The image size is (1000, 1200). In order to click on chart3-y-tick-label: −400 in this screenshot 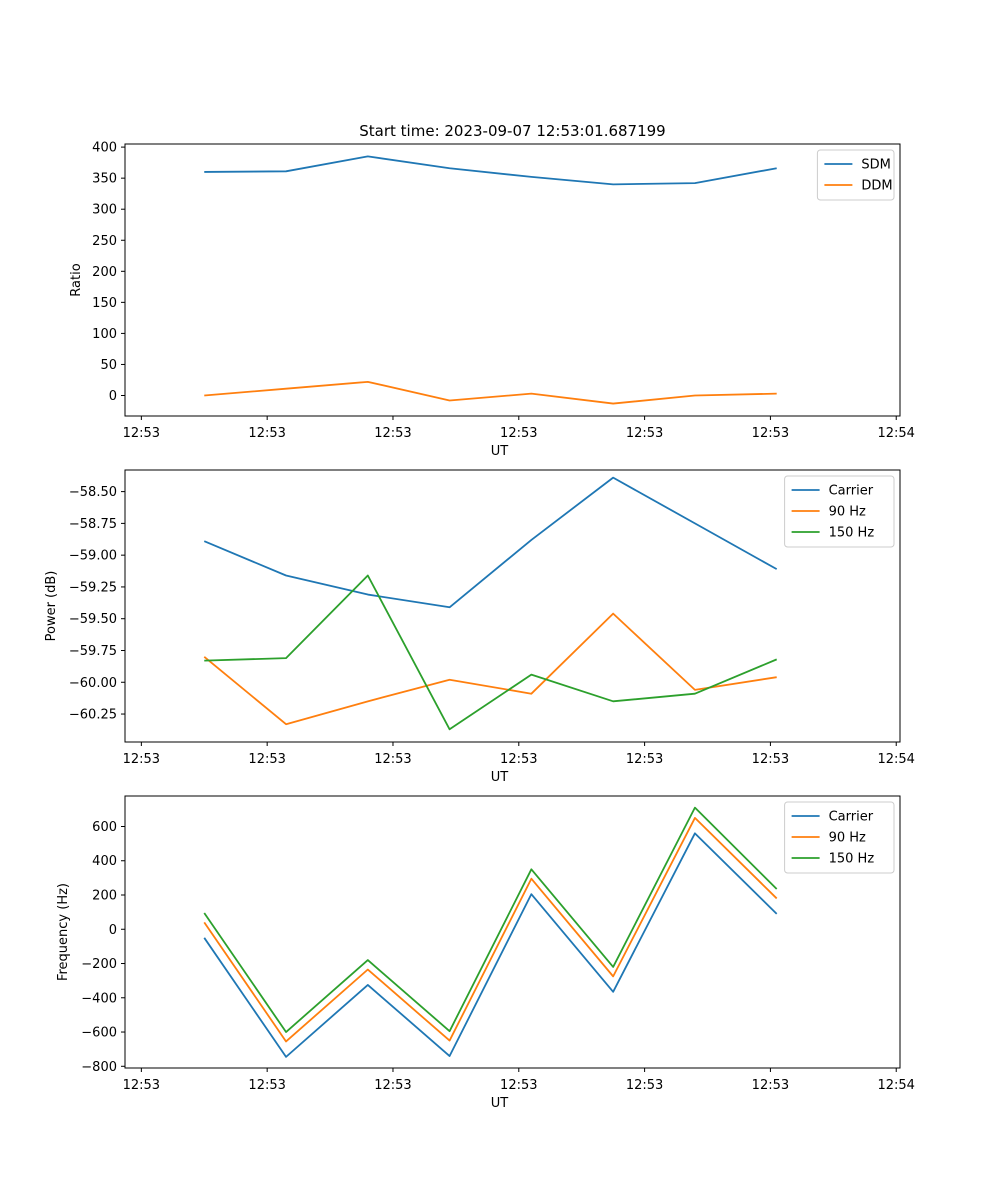, I will do `click(99, 998)`.